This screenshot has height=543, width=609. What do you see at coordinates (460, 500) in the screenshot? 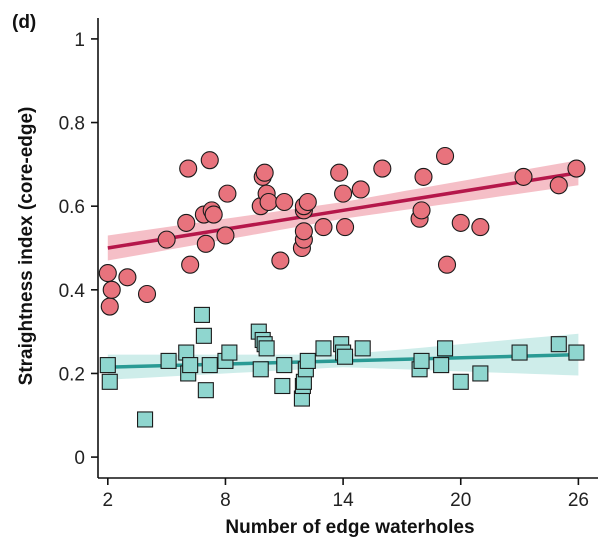
I see `x-tick-label: 20` at bounding box center [460, 500].